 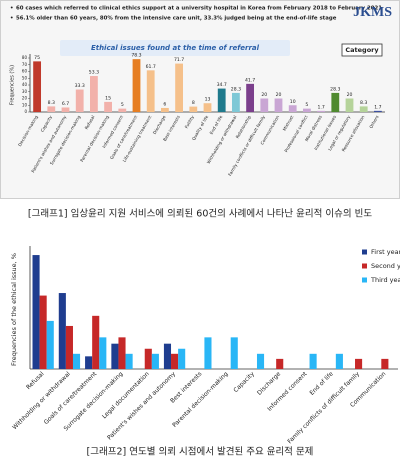 I want to click on x-tick-label: Others, so click(x=373, y=122).